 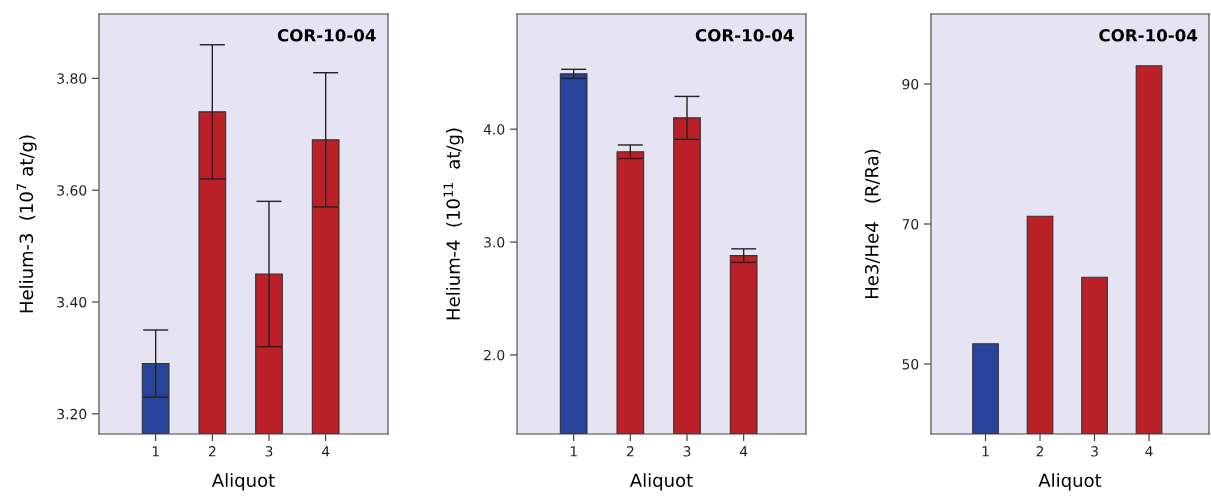 What do you see at coordinates (72, 414) in the screenshot?
I see `y-tick-label: 3.20` at bounding box center [72, 414].